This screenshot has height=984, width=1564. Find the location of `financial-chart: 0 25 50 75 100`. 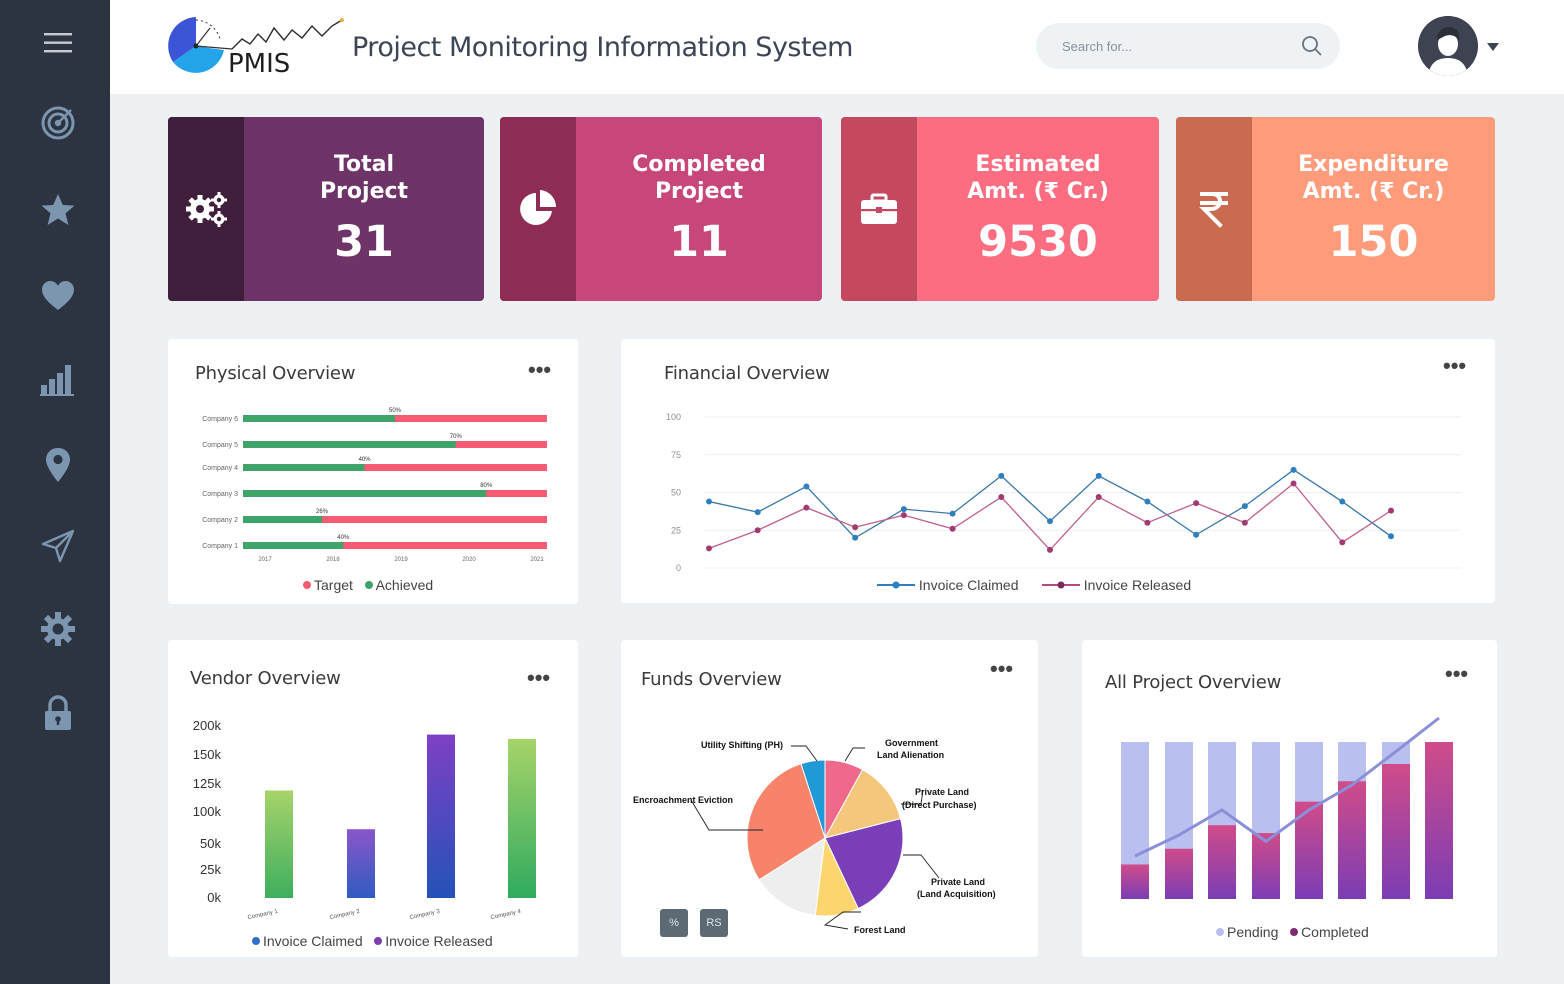

financial-chart: 0 25 50 75 100 is located at coordinates (1063, 492).